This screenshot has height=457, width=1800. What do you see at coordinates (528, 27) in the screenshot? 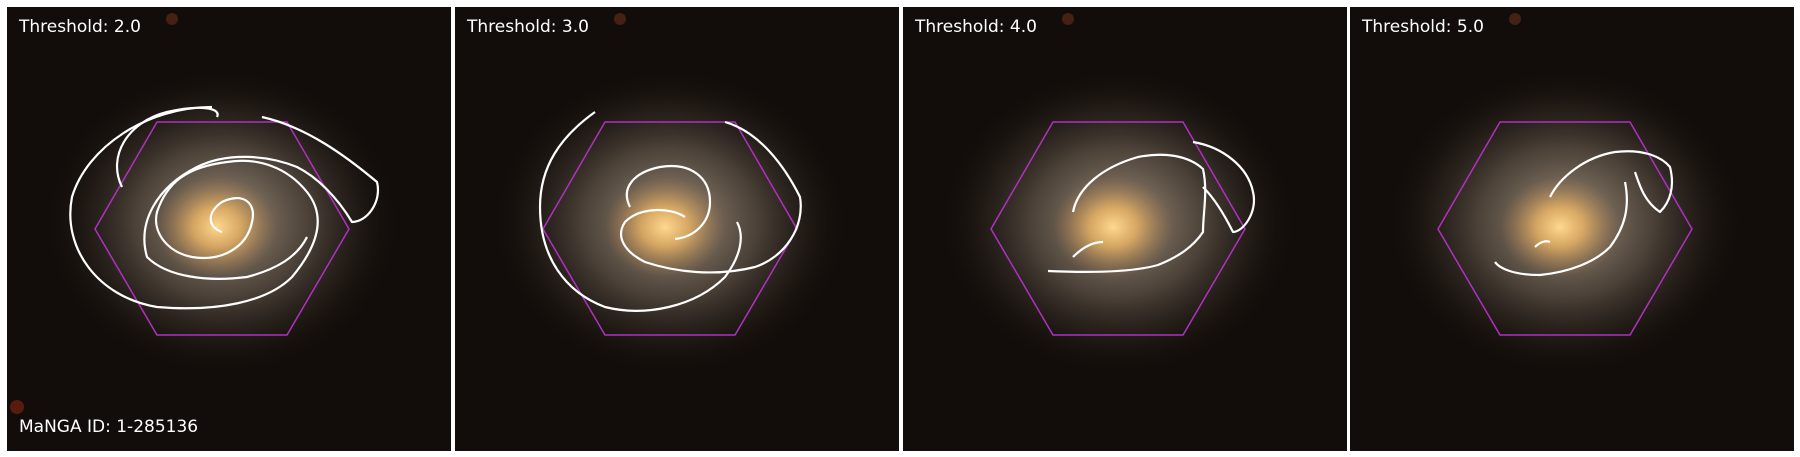
I see `threshold-label: Threshold: 3.0` at bounding box center [528, 27].